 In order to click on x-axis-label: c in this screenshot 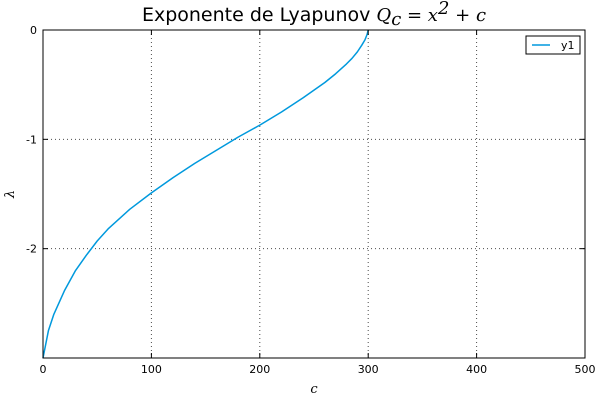, I will do `click(314, 389)`.